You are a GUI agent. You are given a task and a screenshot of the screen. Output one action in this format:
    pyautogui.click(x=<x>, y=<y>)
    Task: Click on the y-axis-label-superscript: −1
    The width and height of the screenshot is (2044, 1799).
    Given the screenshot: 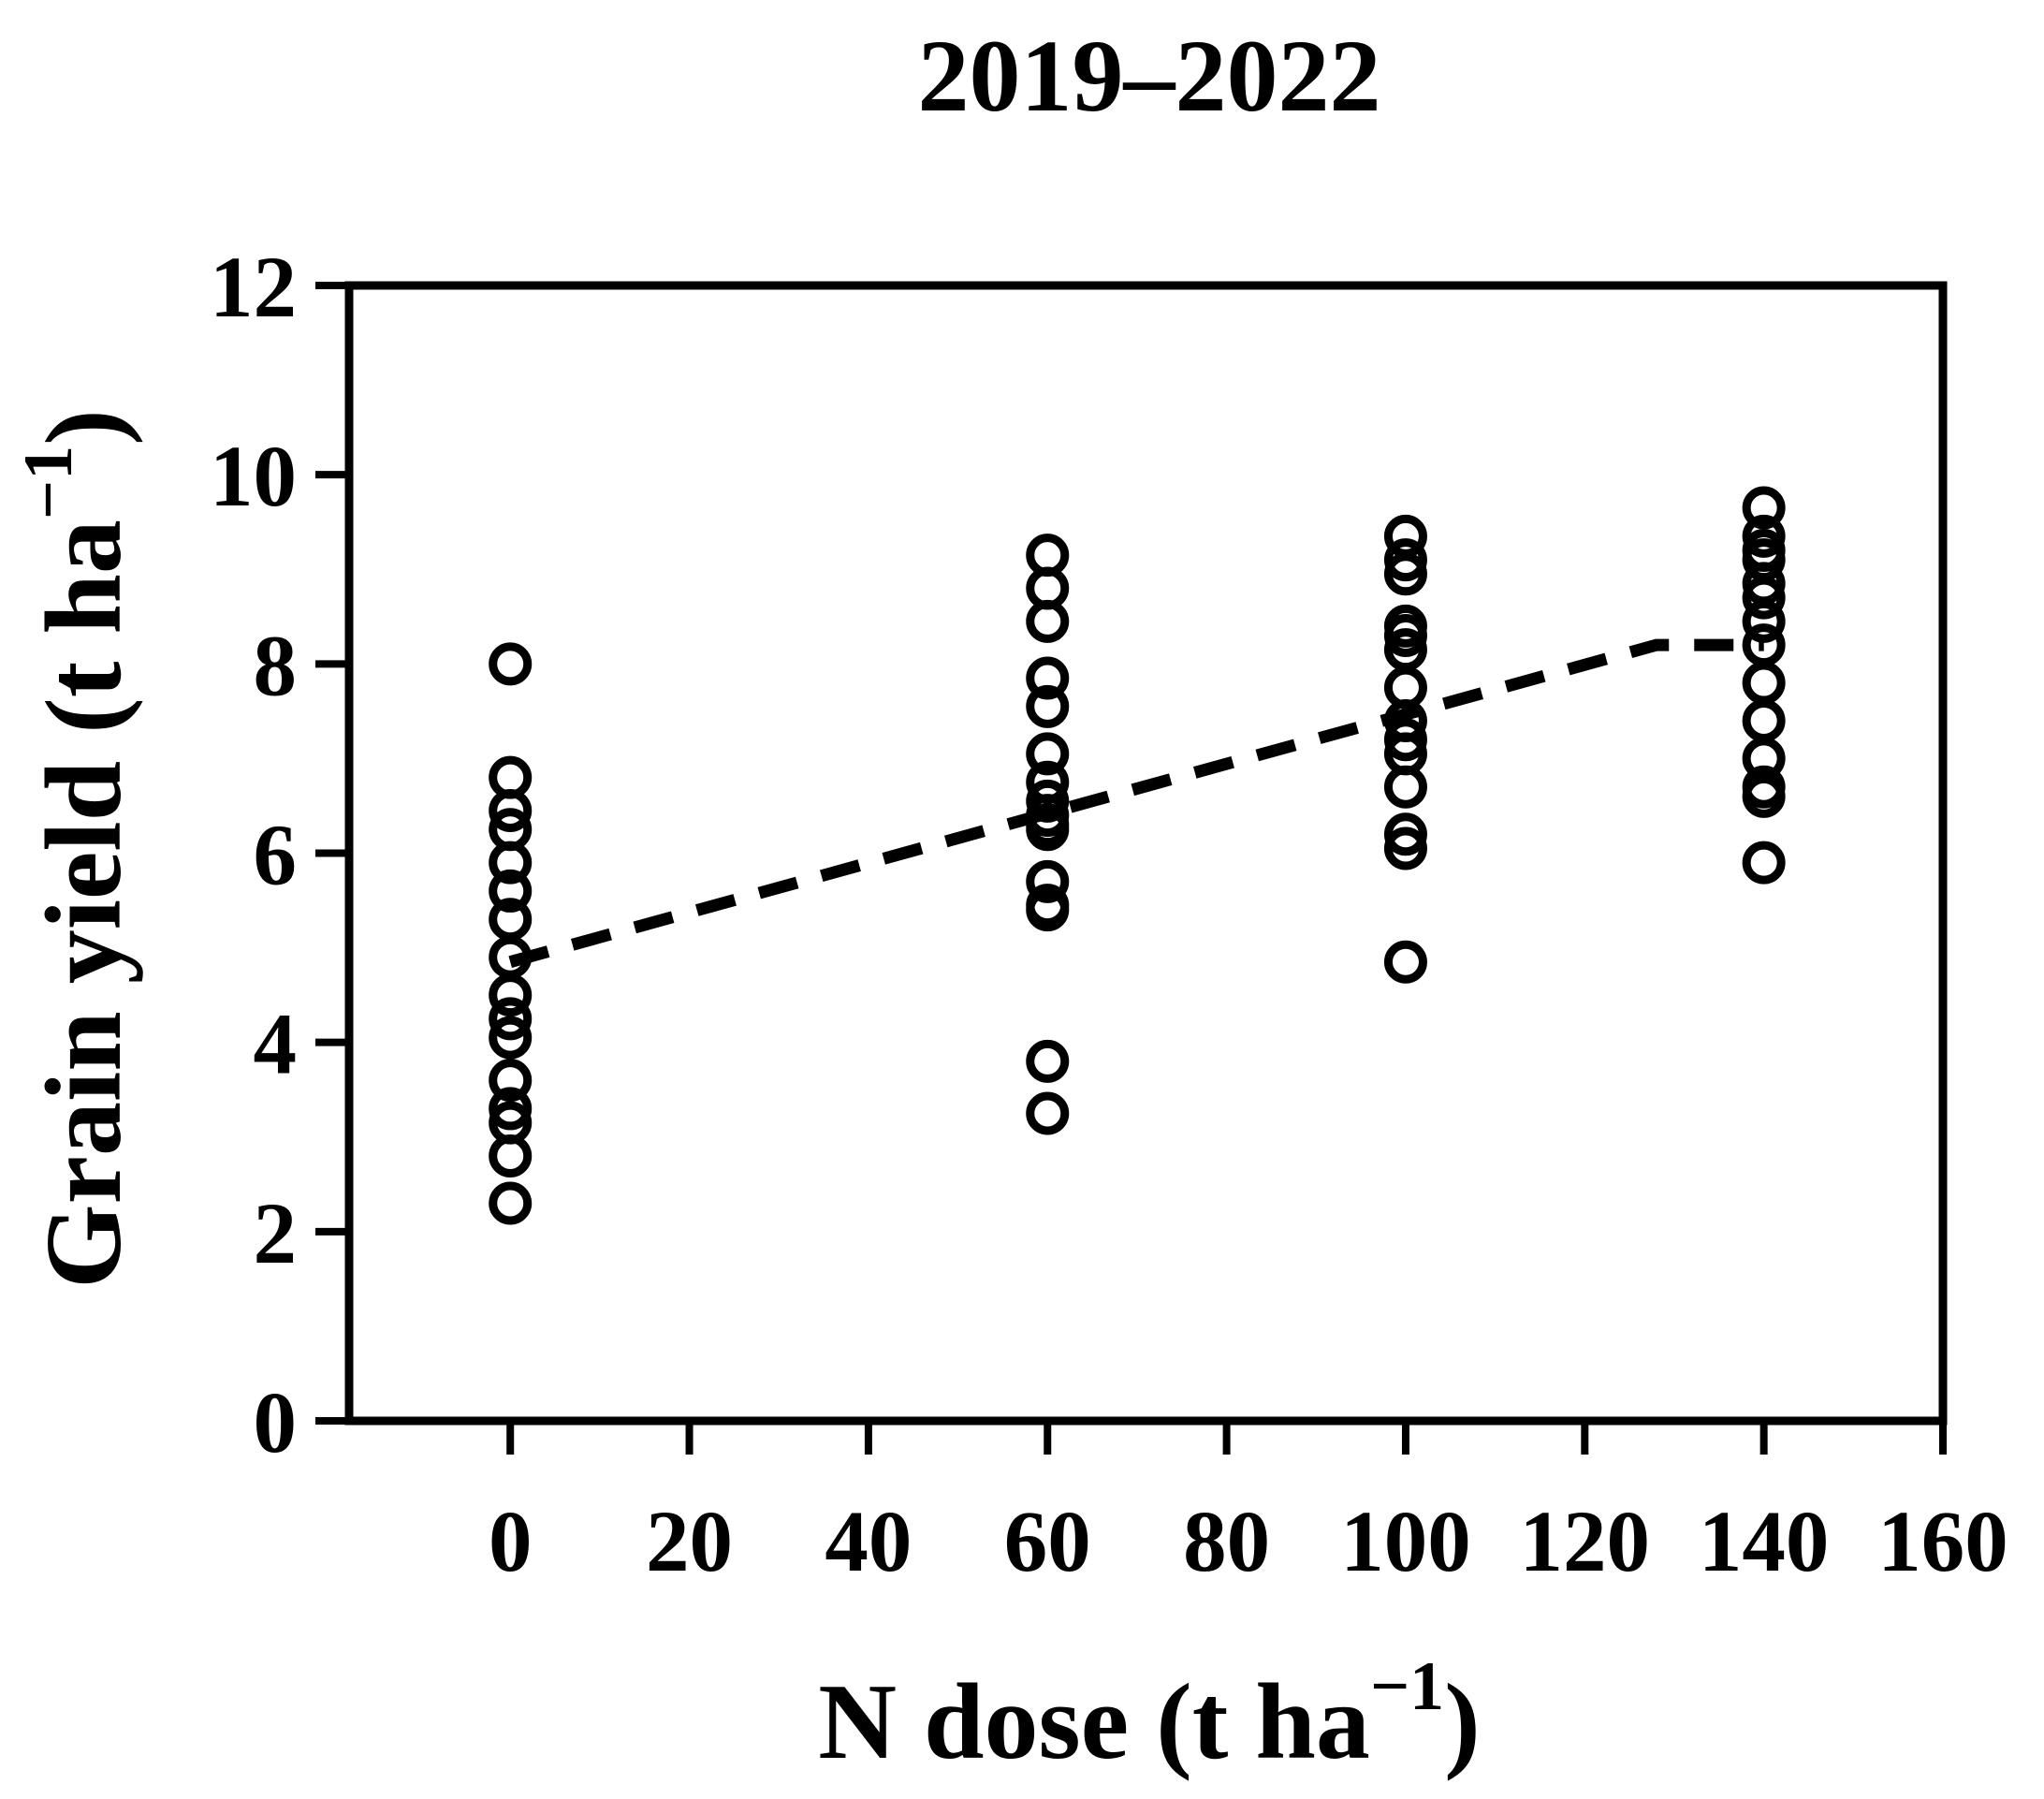 What is the action you would take?
    pyautogui.click(x=49, y=482)
    